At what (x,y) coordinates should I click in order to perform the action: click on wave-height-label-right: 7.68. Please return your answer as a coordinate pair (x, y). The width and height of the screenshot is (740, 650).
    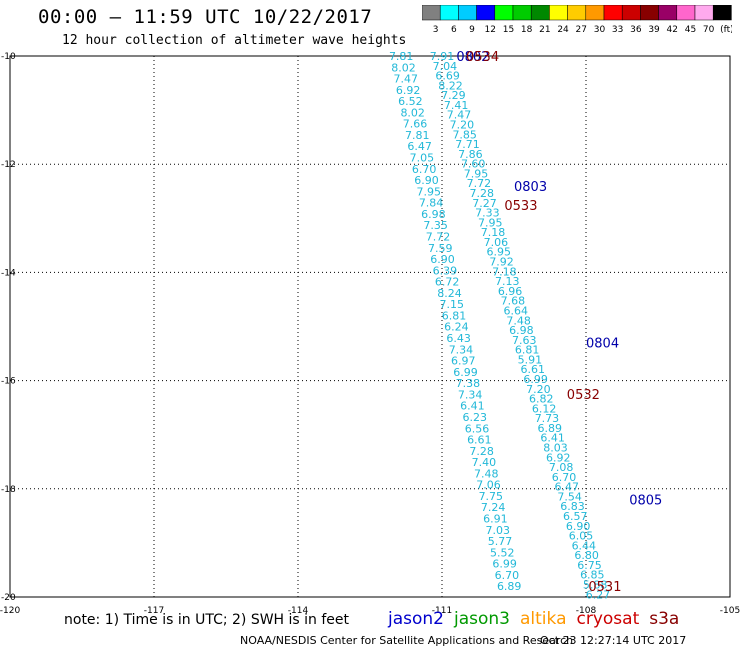
    Looking at the image, I should click on (513, 301).